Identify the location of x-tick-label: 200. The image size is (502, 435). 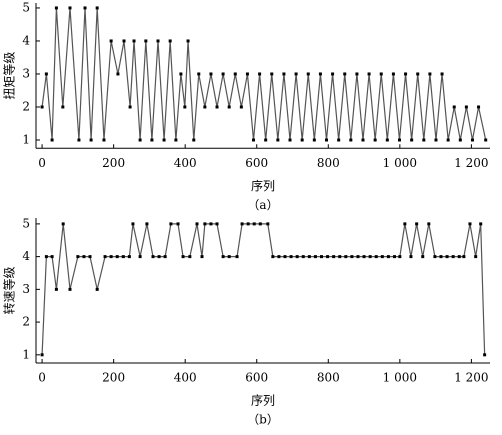
(113, 378).